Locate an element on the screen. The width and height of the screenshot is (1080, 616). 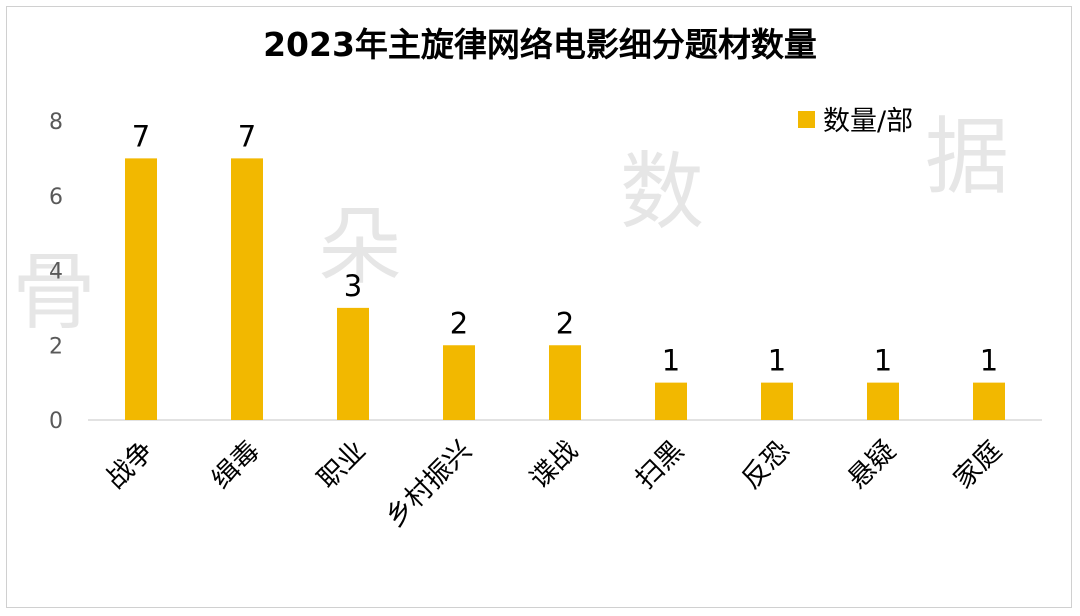
x-tick-label: 谍战 is located at coordinates (554, 465).